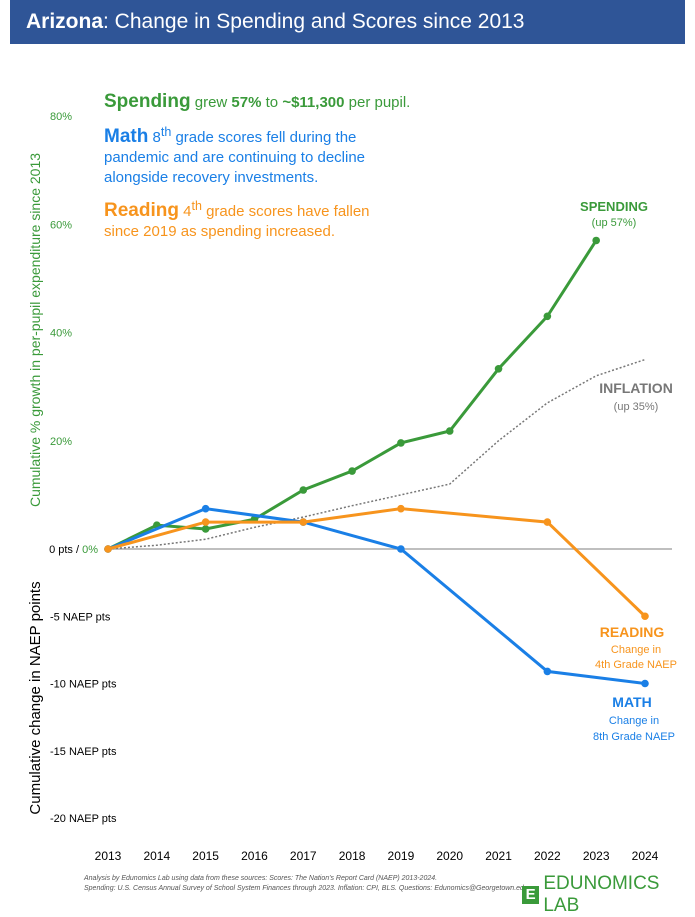  What do you see at coordinates (272, 102) in the screenshot?
I see `ann-text: to` at bounding box center [272, 102].